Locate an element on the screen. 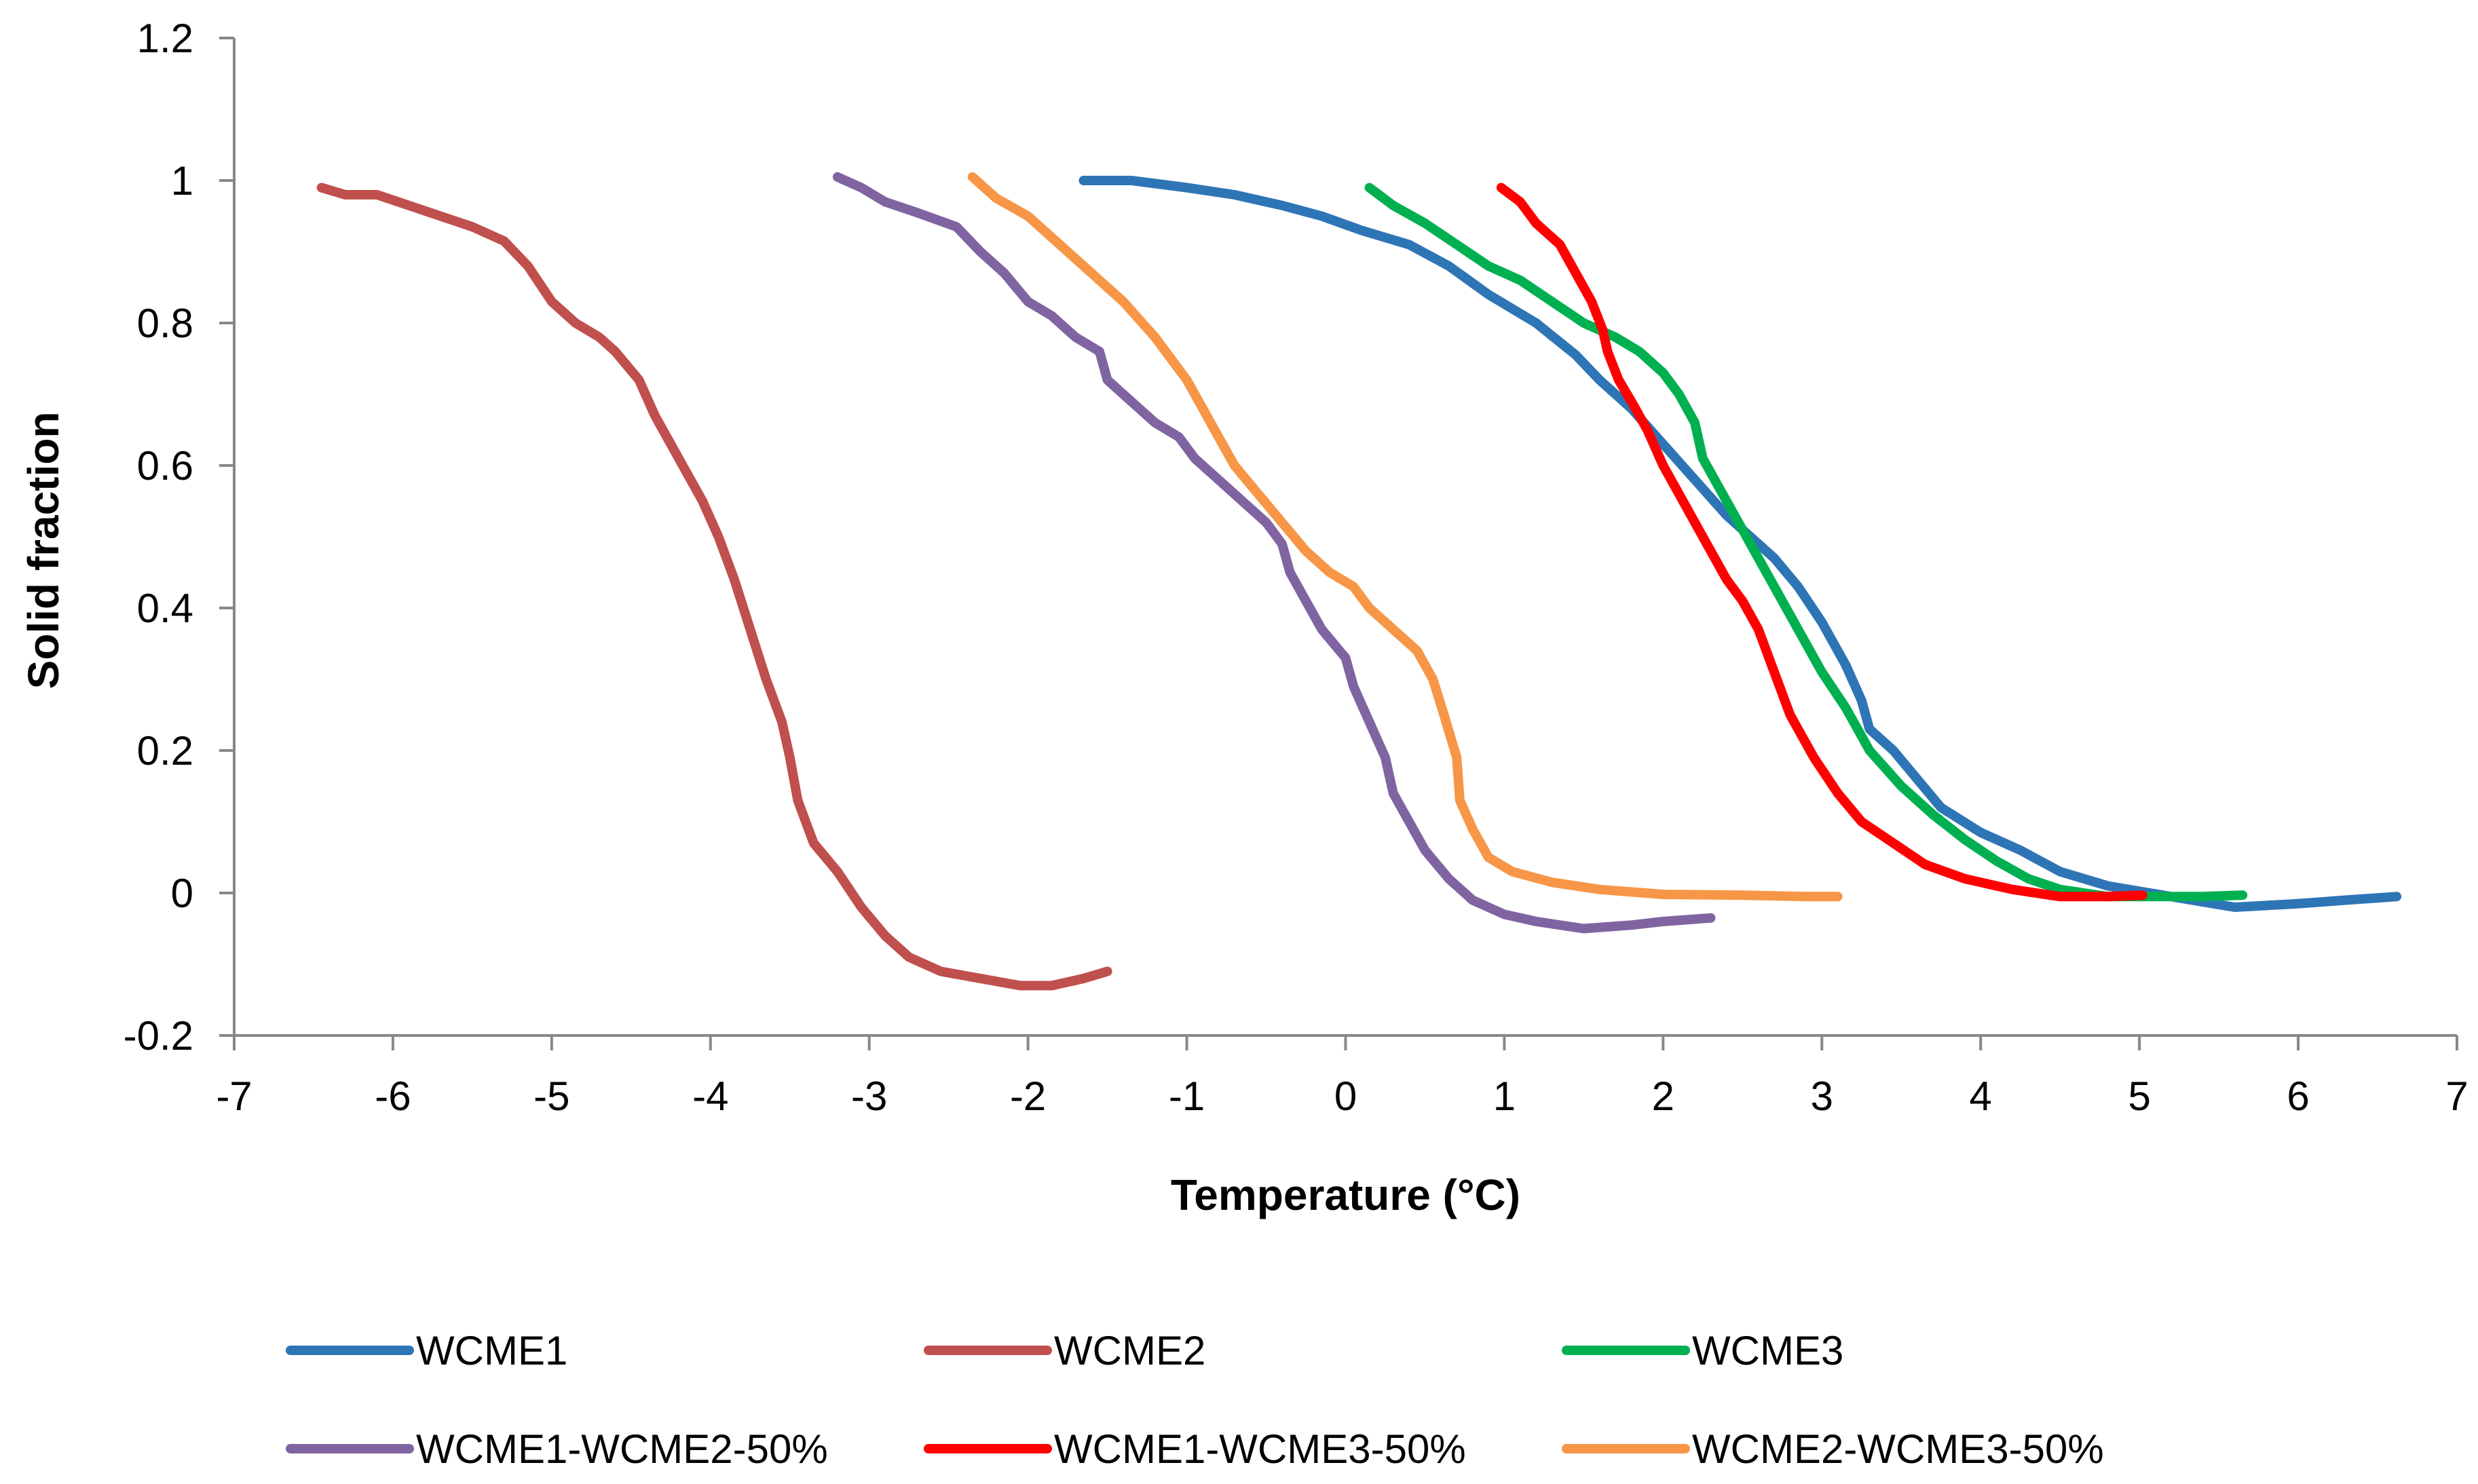  legend-label: WCME3 is located at coordinates (1767, 1350).